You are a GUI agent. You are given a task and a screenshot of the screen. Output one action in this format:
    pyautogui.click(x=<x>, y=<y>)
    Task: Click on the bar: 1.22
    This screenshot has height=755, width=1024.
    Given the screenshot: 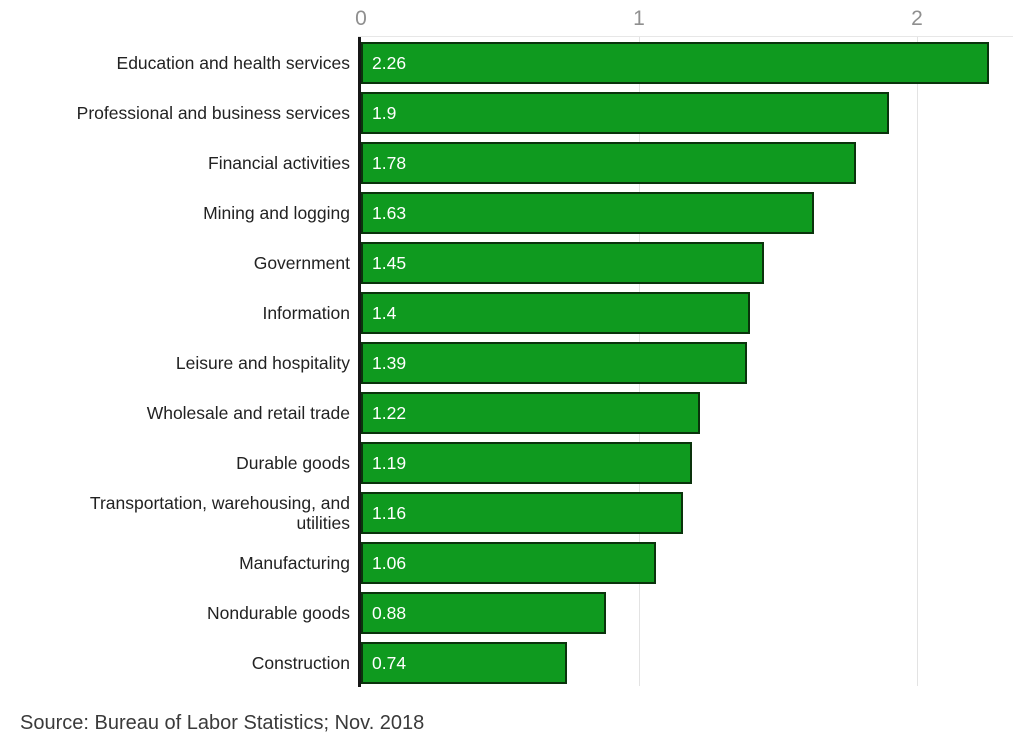 What is the action you would take?
    pyautogui.click(x=530, y=413)
    